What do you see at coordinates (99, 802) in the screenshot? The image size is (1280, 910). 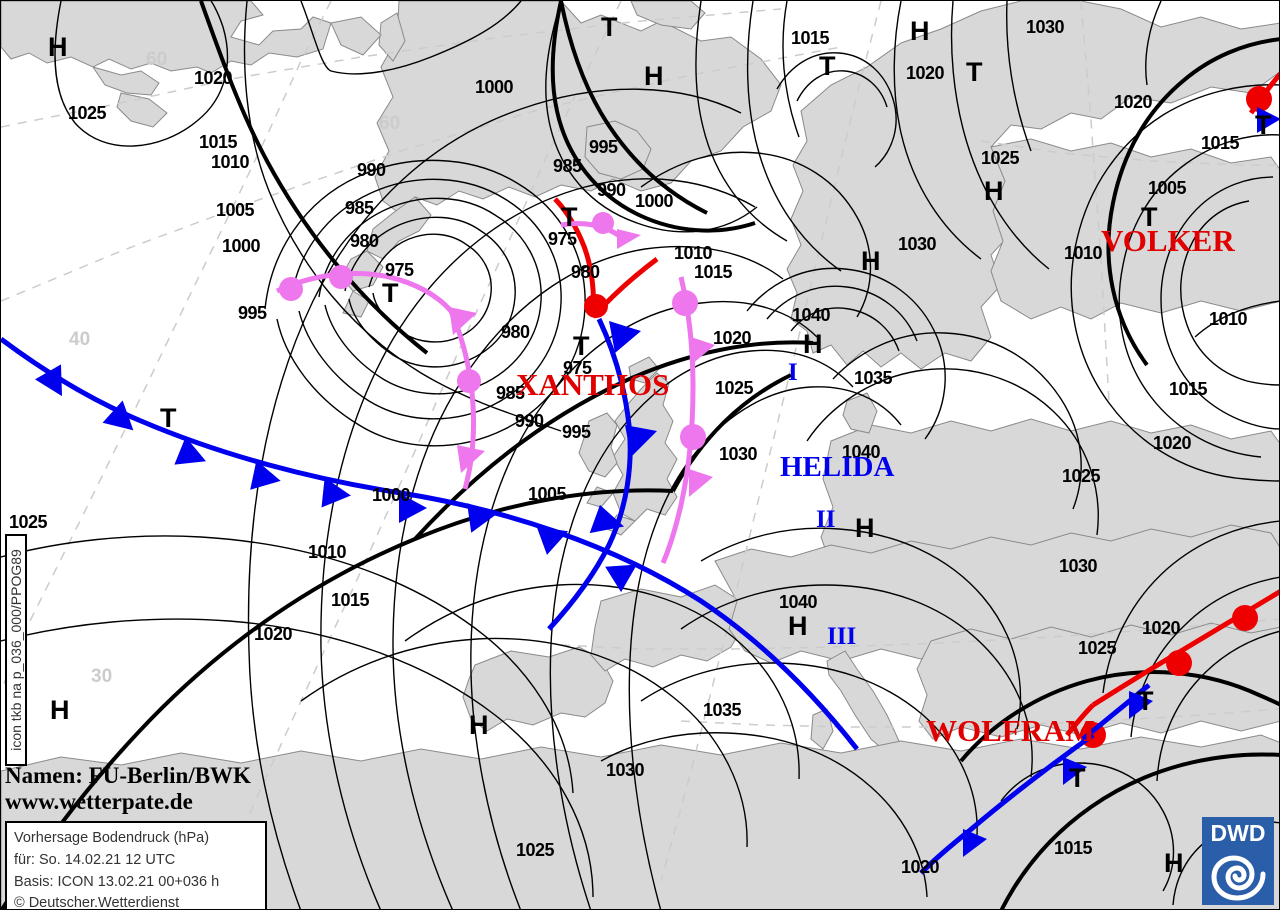 I see `credit-website: www.wetterpate.de` at bounding box center [99, 802].